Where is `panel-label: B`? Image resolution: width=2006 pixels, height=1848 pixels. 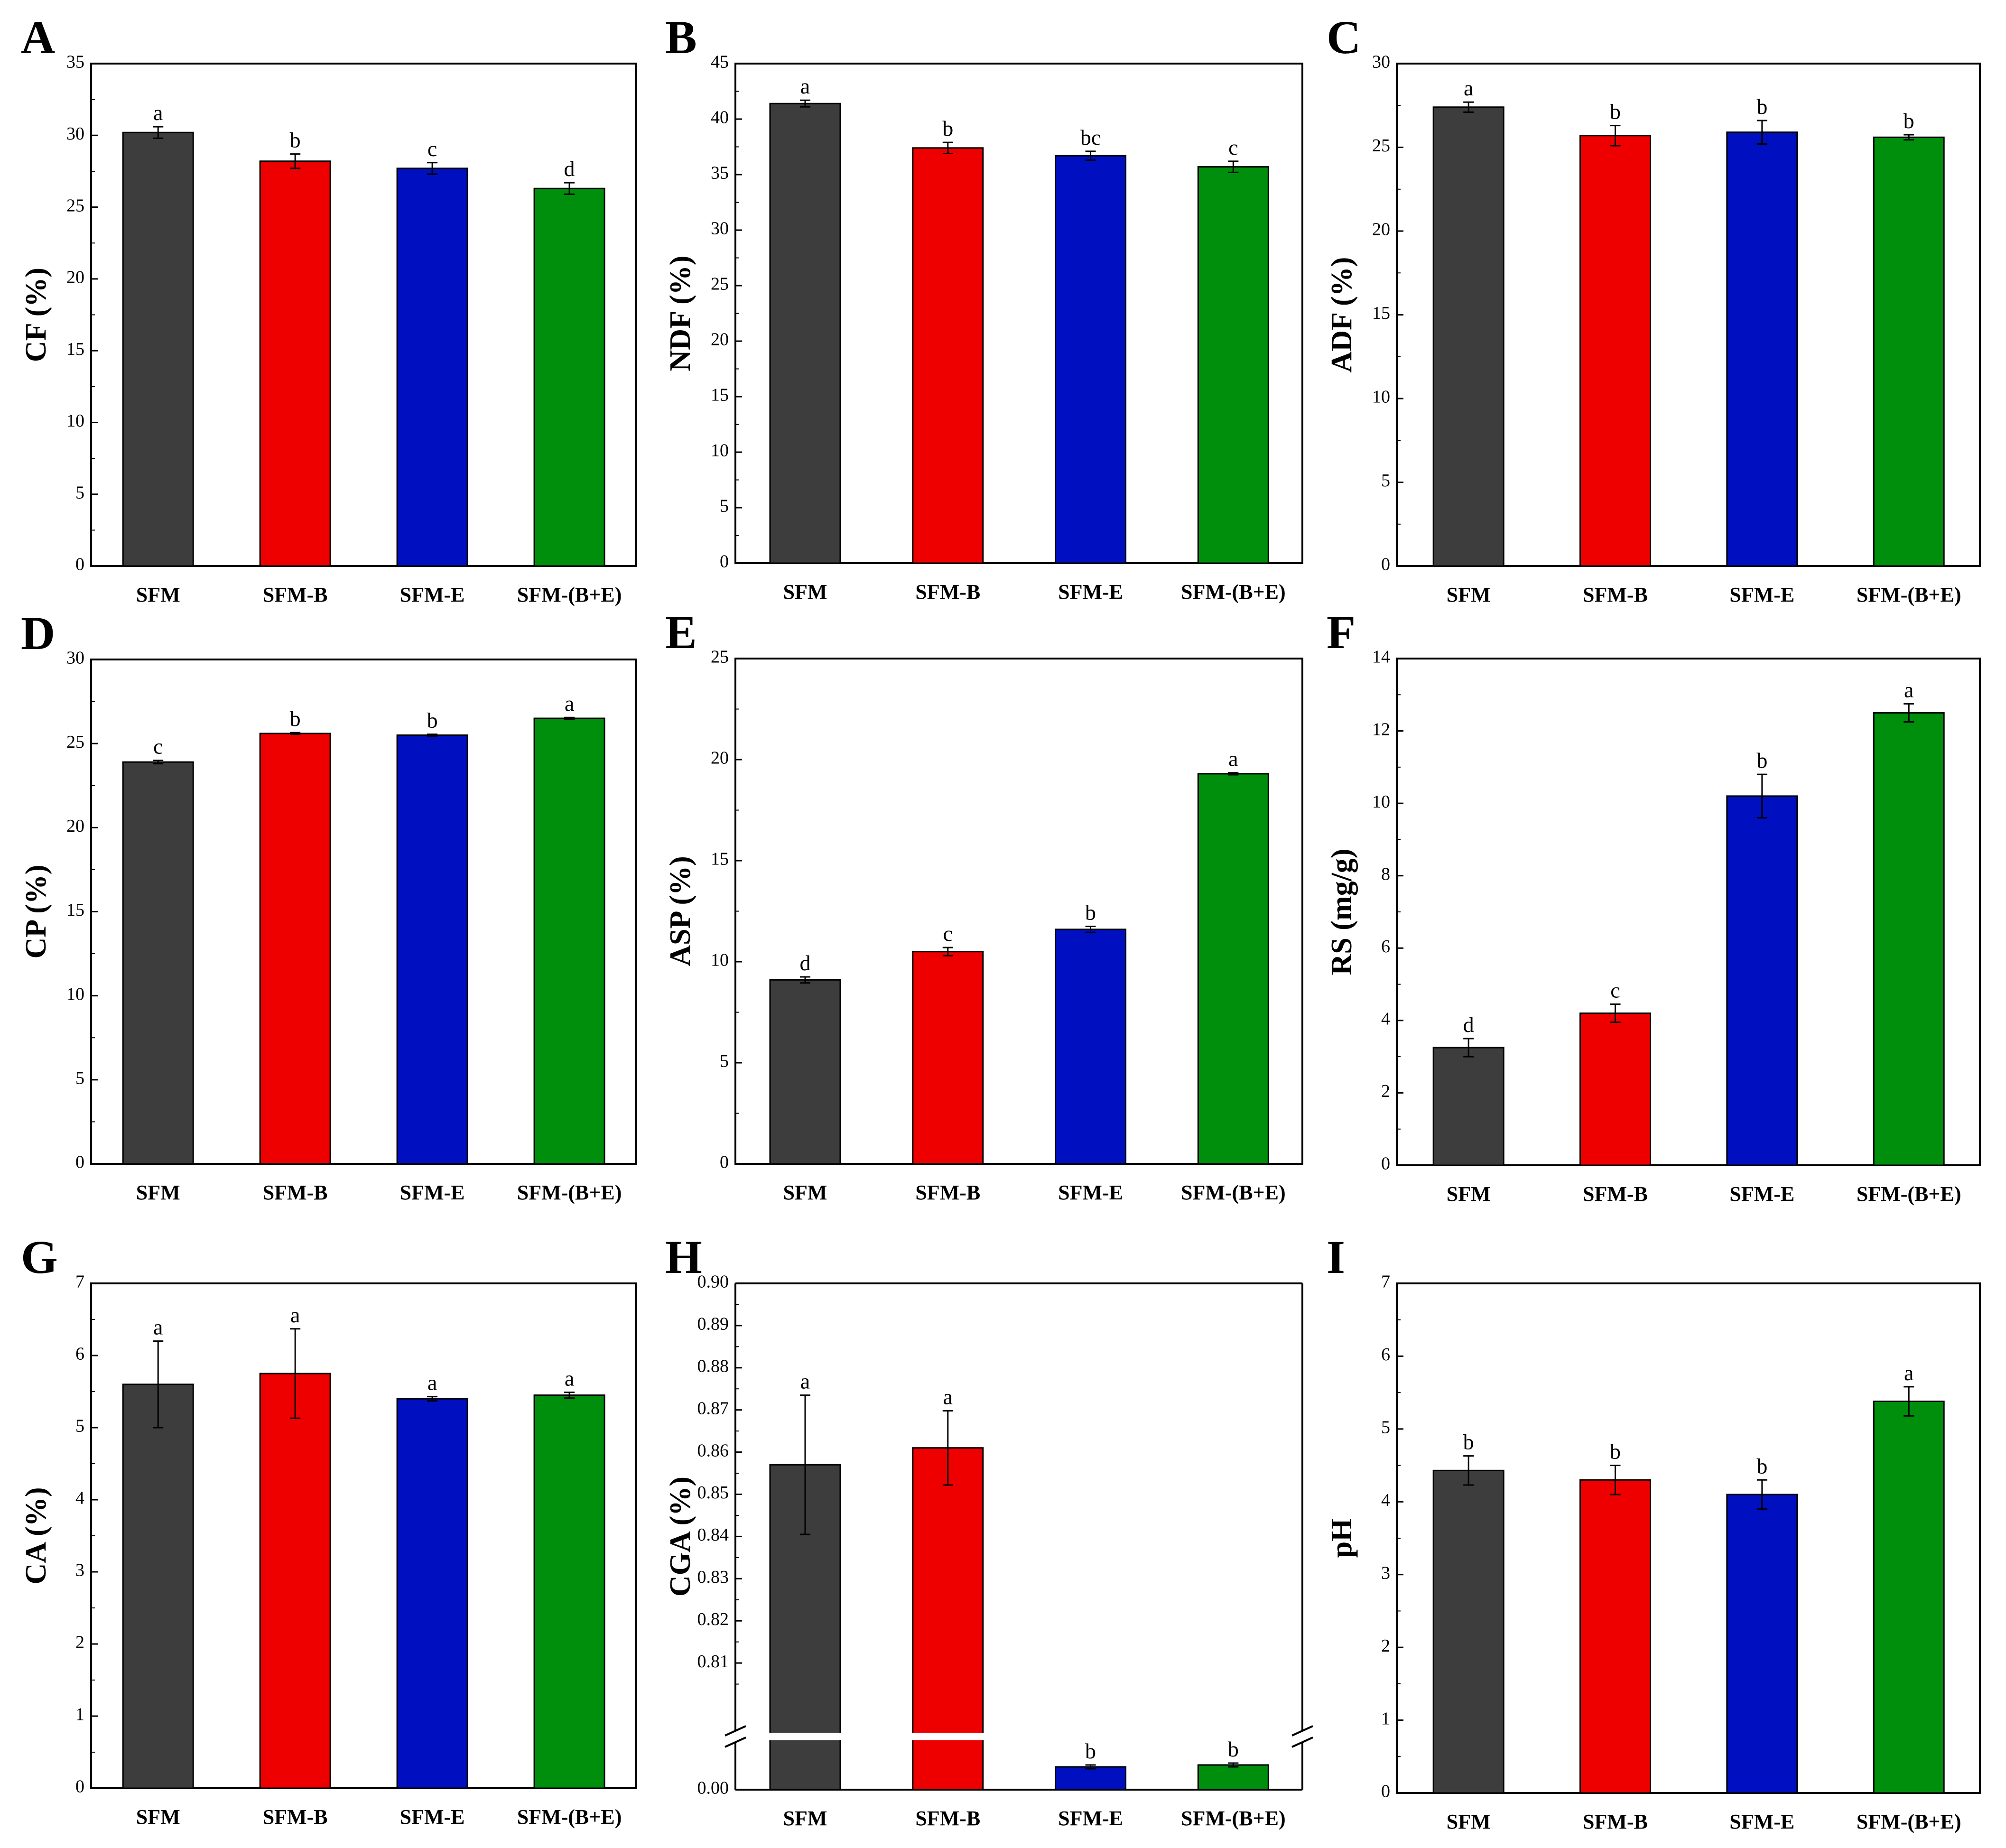 panel-label: B is located at coordinates (681, 38).